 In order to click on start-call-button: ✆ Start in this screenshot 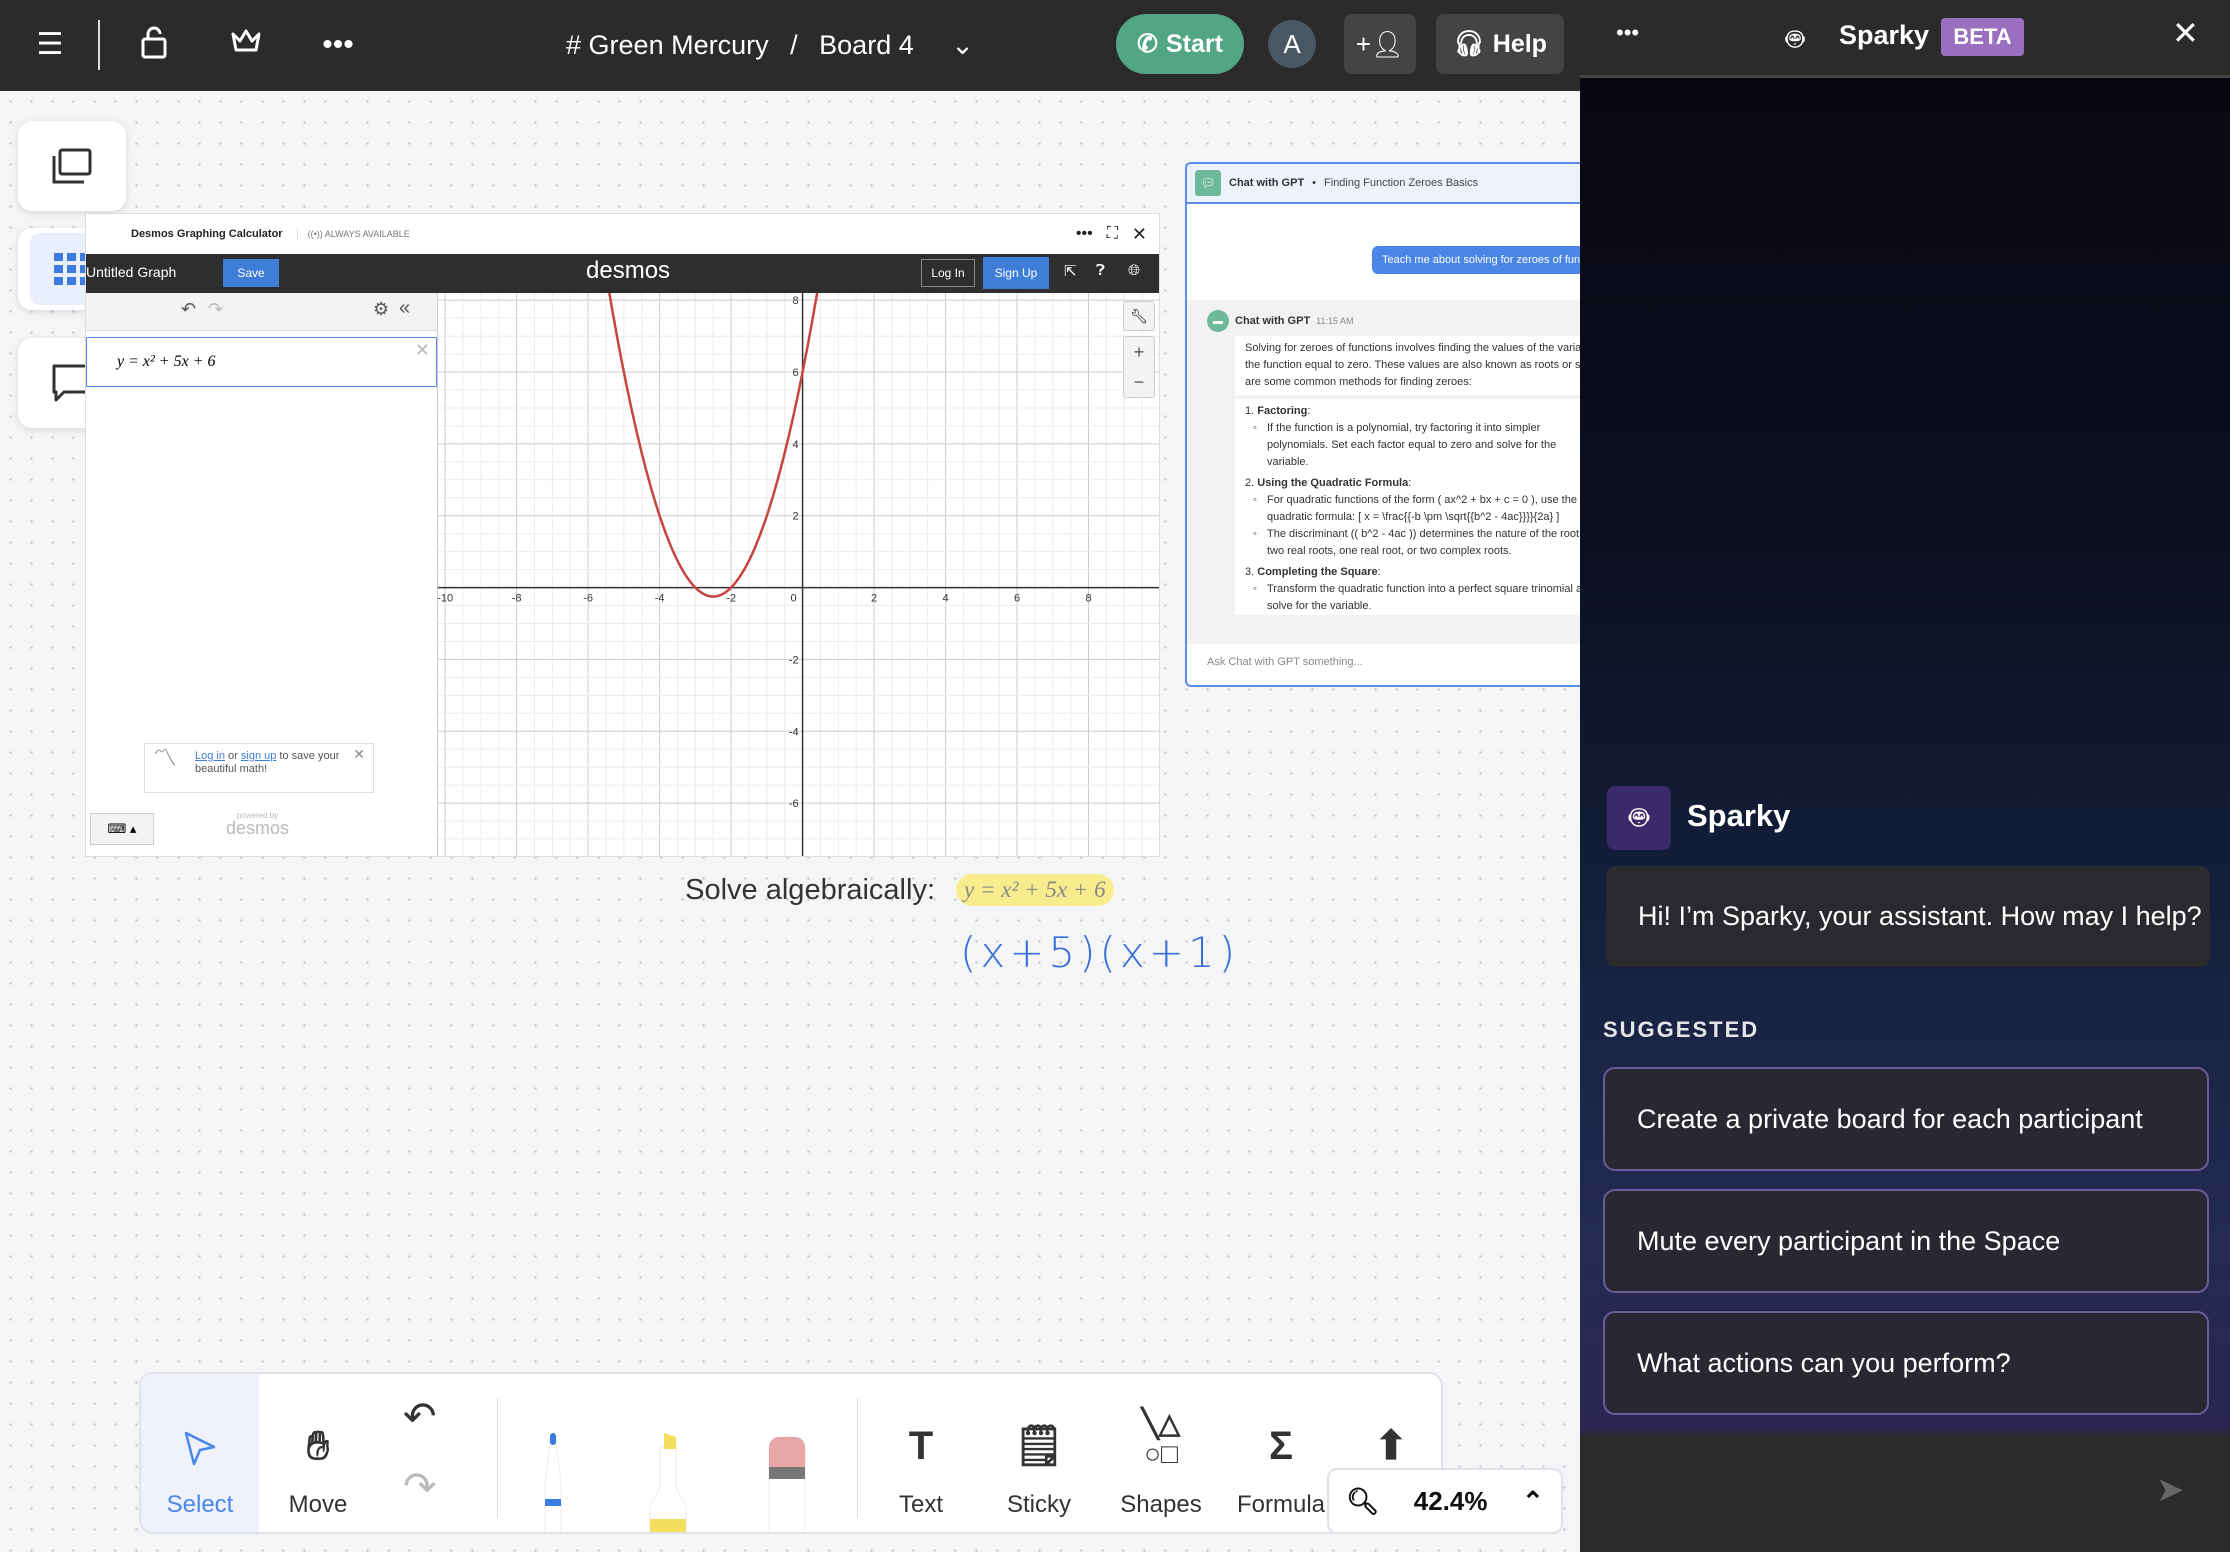, I will do `click(1180, 44)`.